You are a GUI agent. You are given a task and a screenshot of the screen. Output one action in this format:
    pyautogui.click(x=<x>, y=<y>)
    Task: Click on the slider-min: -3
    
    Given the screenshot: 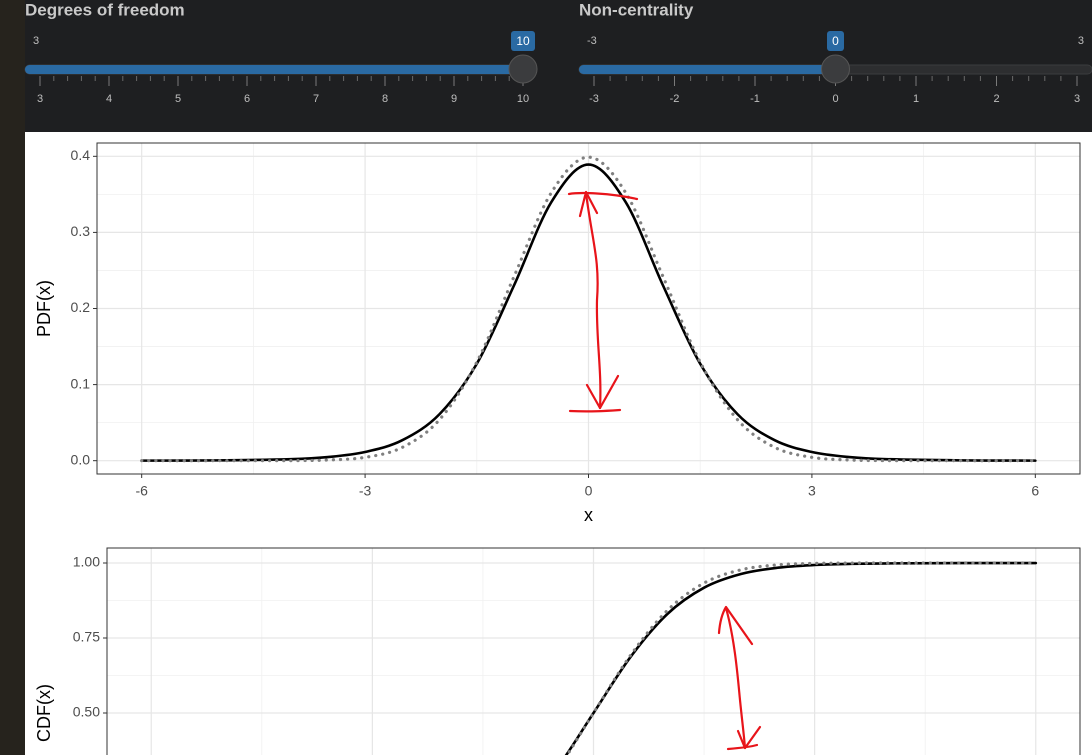 What is the action you would take?
    pyautogui.click(x=592, y=41)
    